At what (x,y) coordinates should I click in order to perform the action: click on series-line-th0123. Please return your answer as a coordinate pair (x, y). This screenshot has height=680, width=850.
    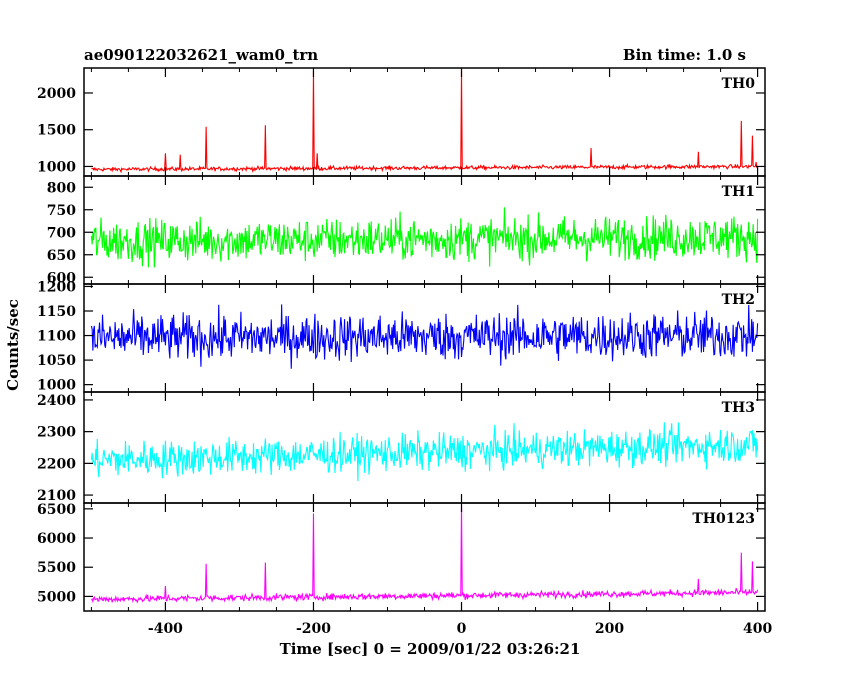
    Looking at the image, I should click on (424, 554).